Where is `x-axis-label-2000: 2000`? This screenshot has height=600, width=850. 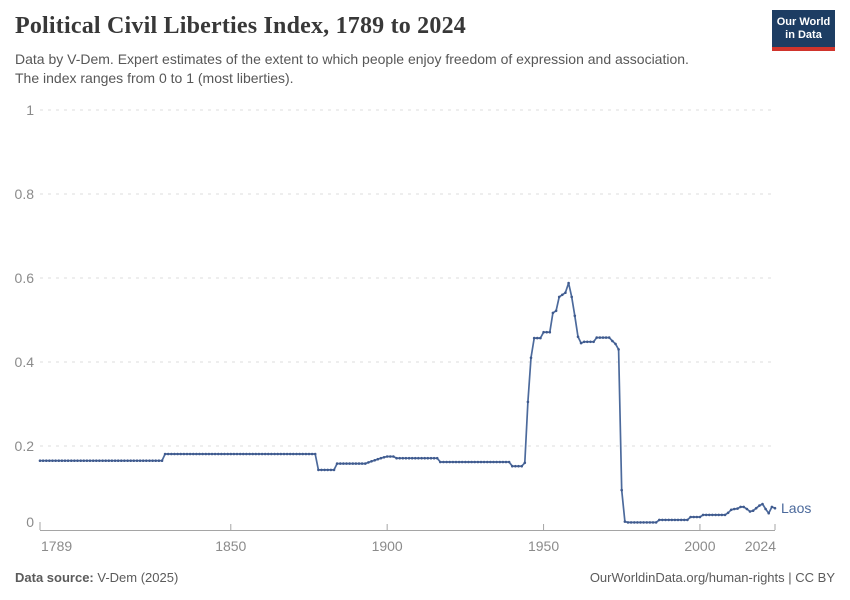 x-axis-label-2000: 2000 is located at coordinates (699, 546).